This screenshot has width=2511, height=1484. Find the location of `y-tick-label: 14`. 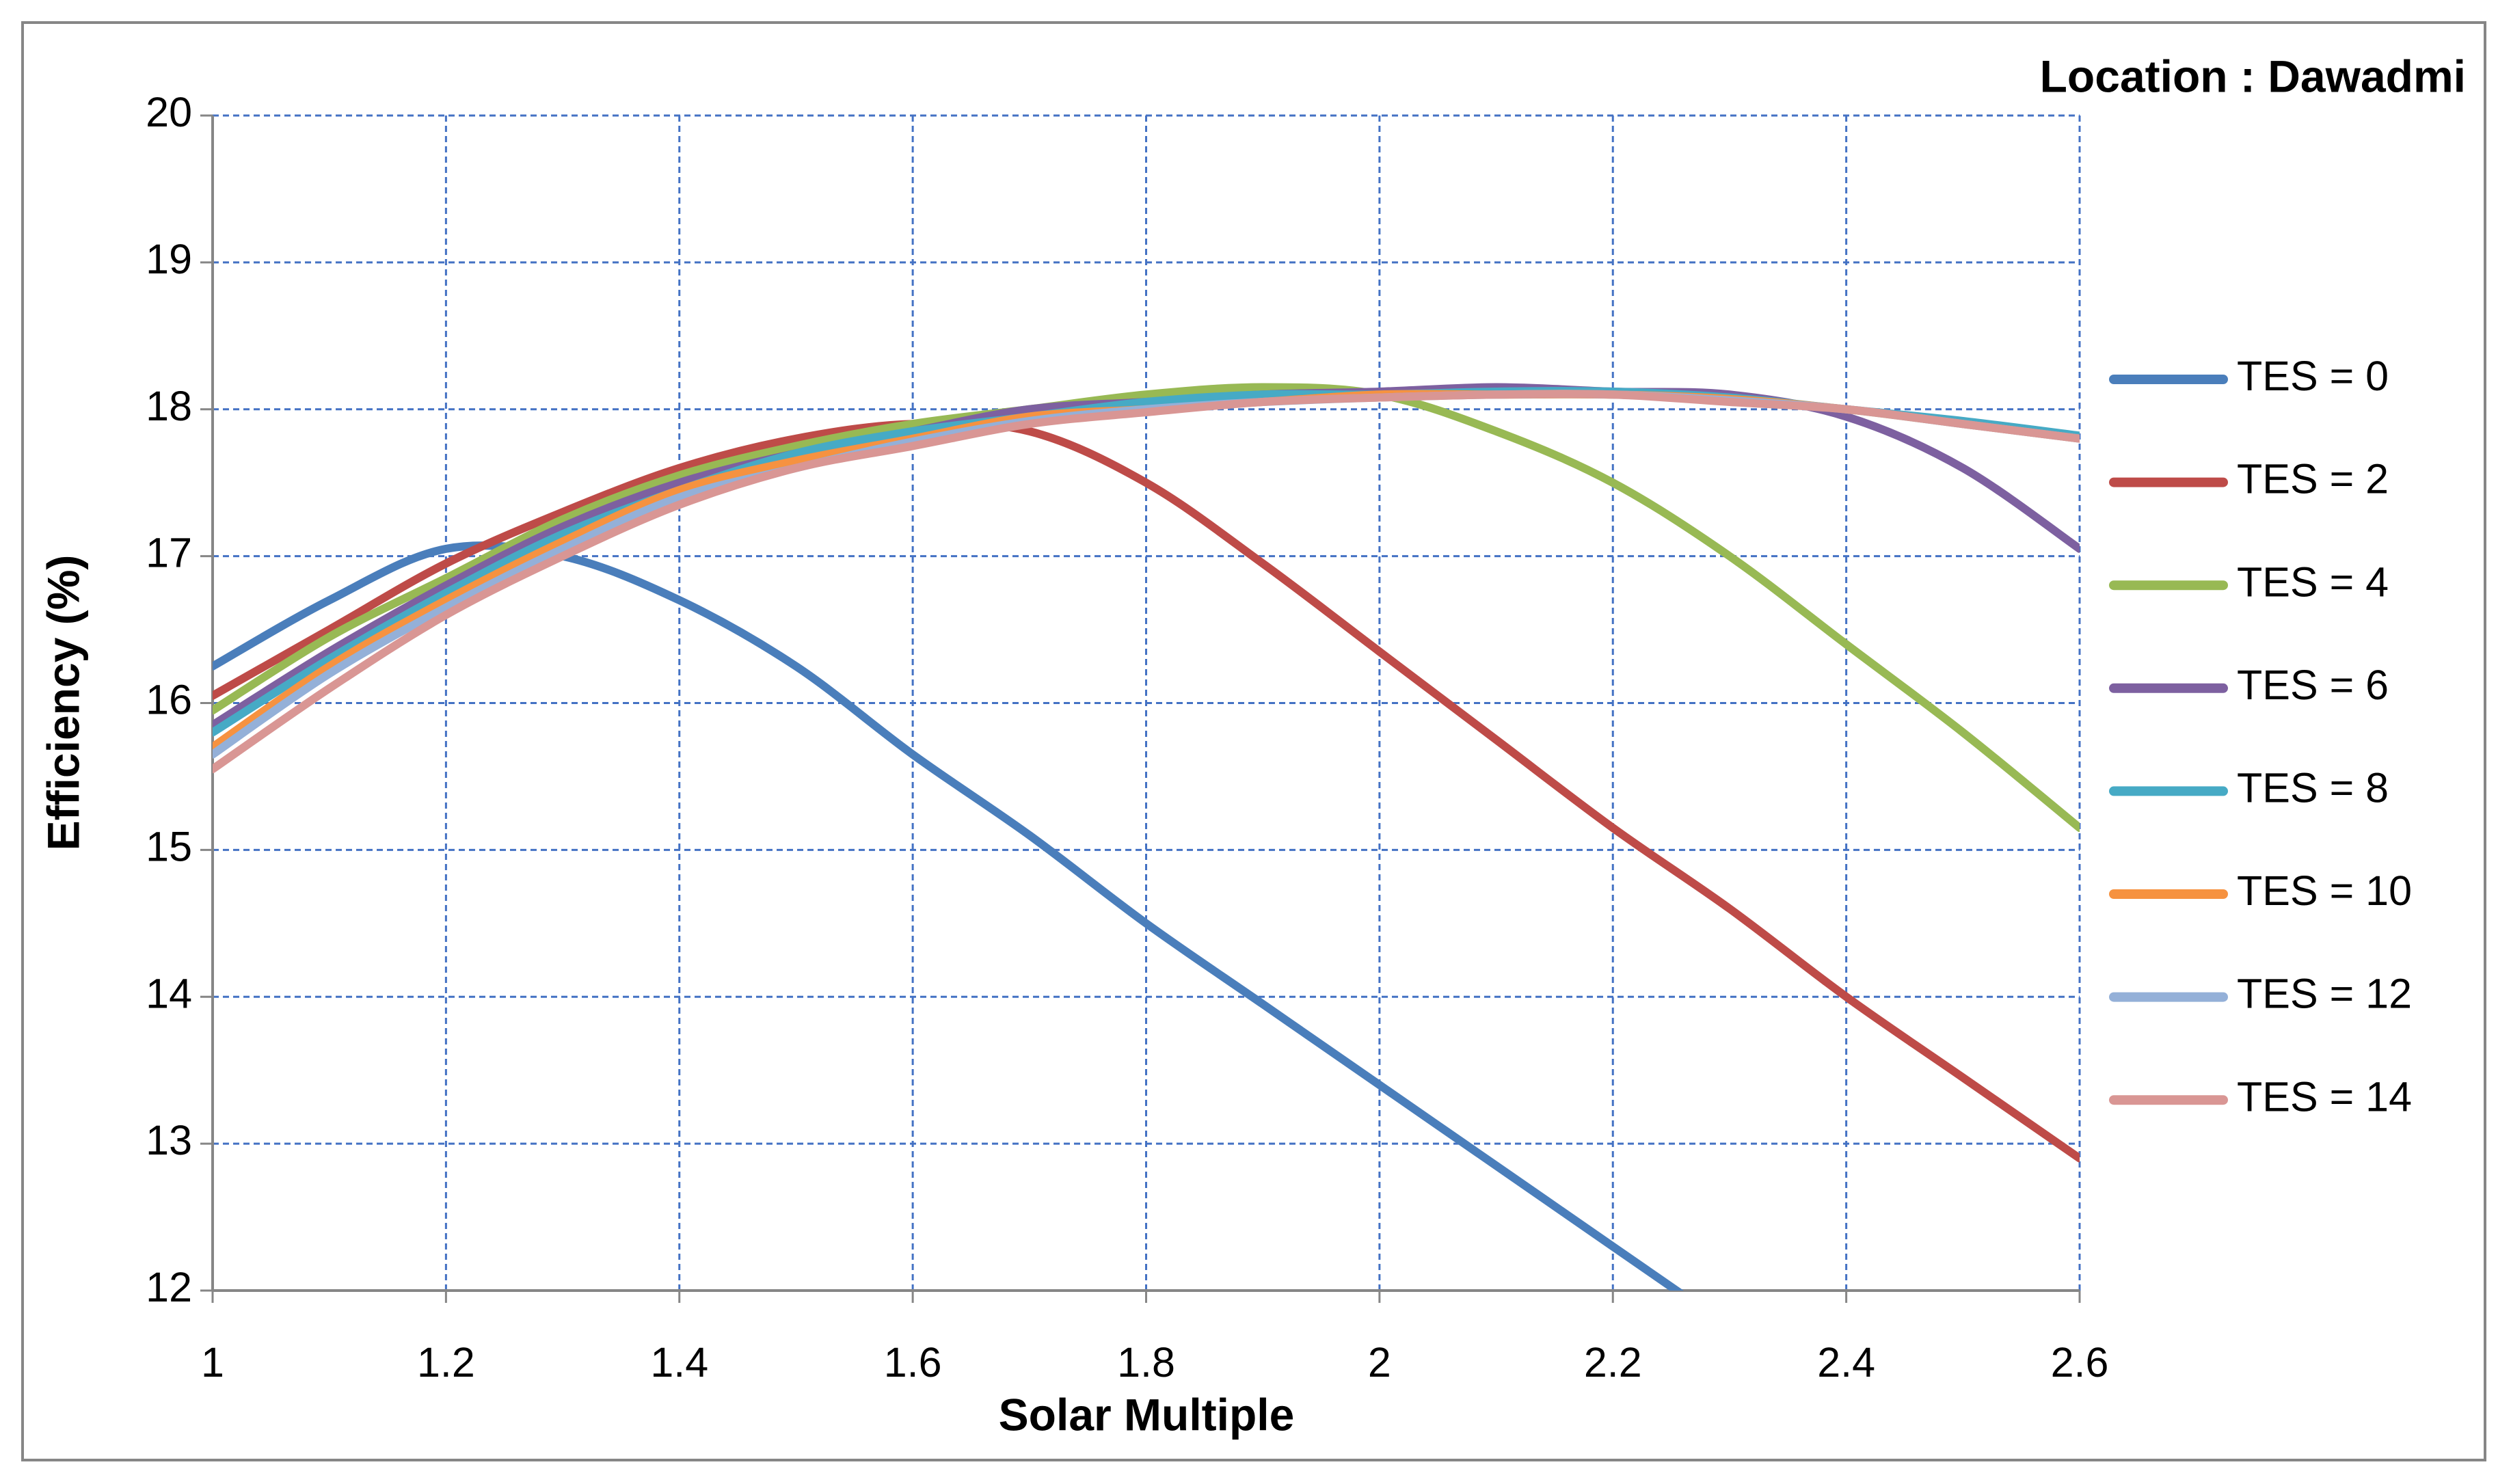

y-tick-label: 14 is located at coordinates (169, 993).